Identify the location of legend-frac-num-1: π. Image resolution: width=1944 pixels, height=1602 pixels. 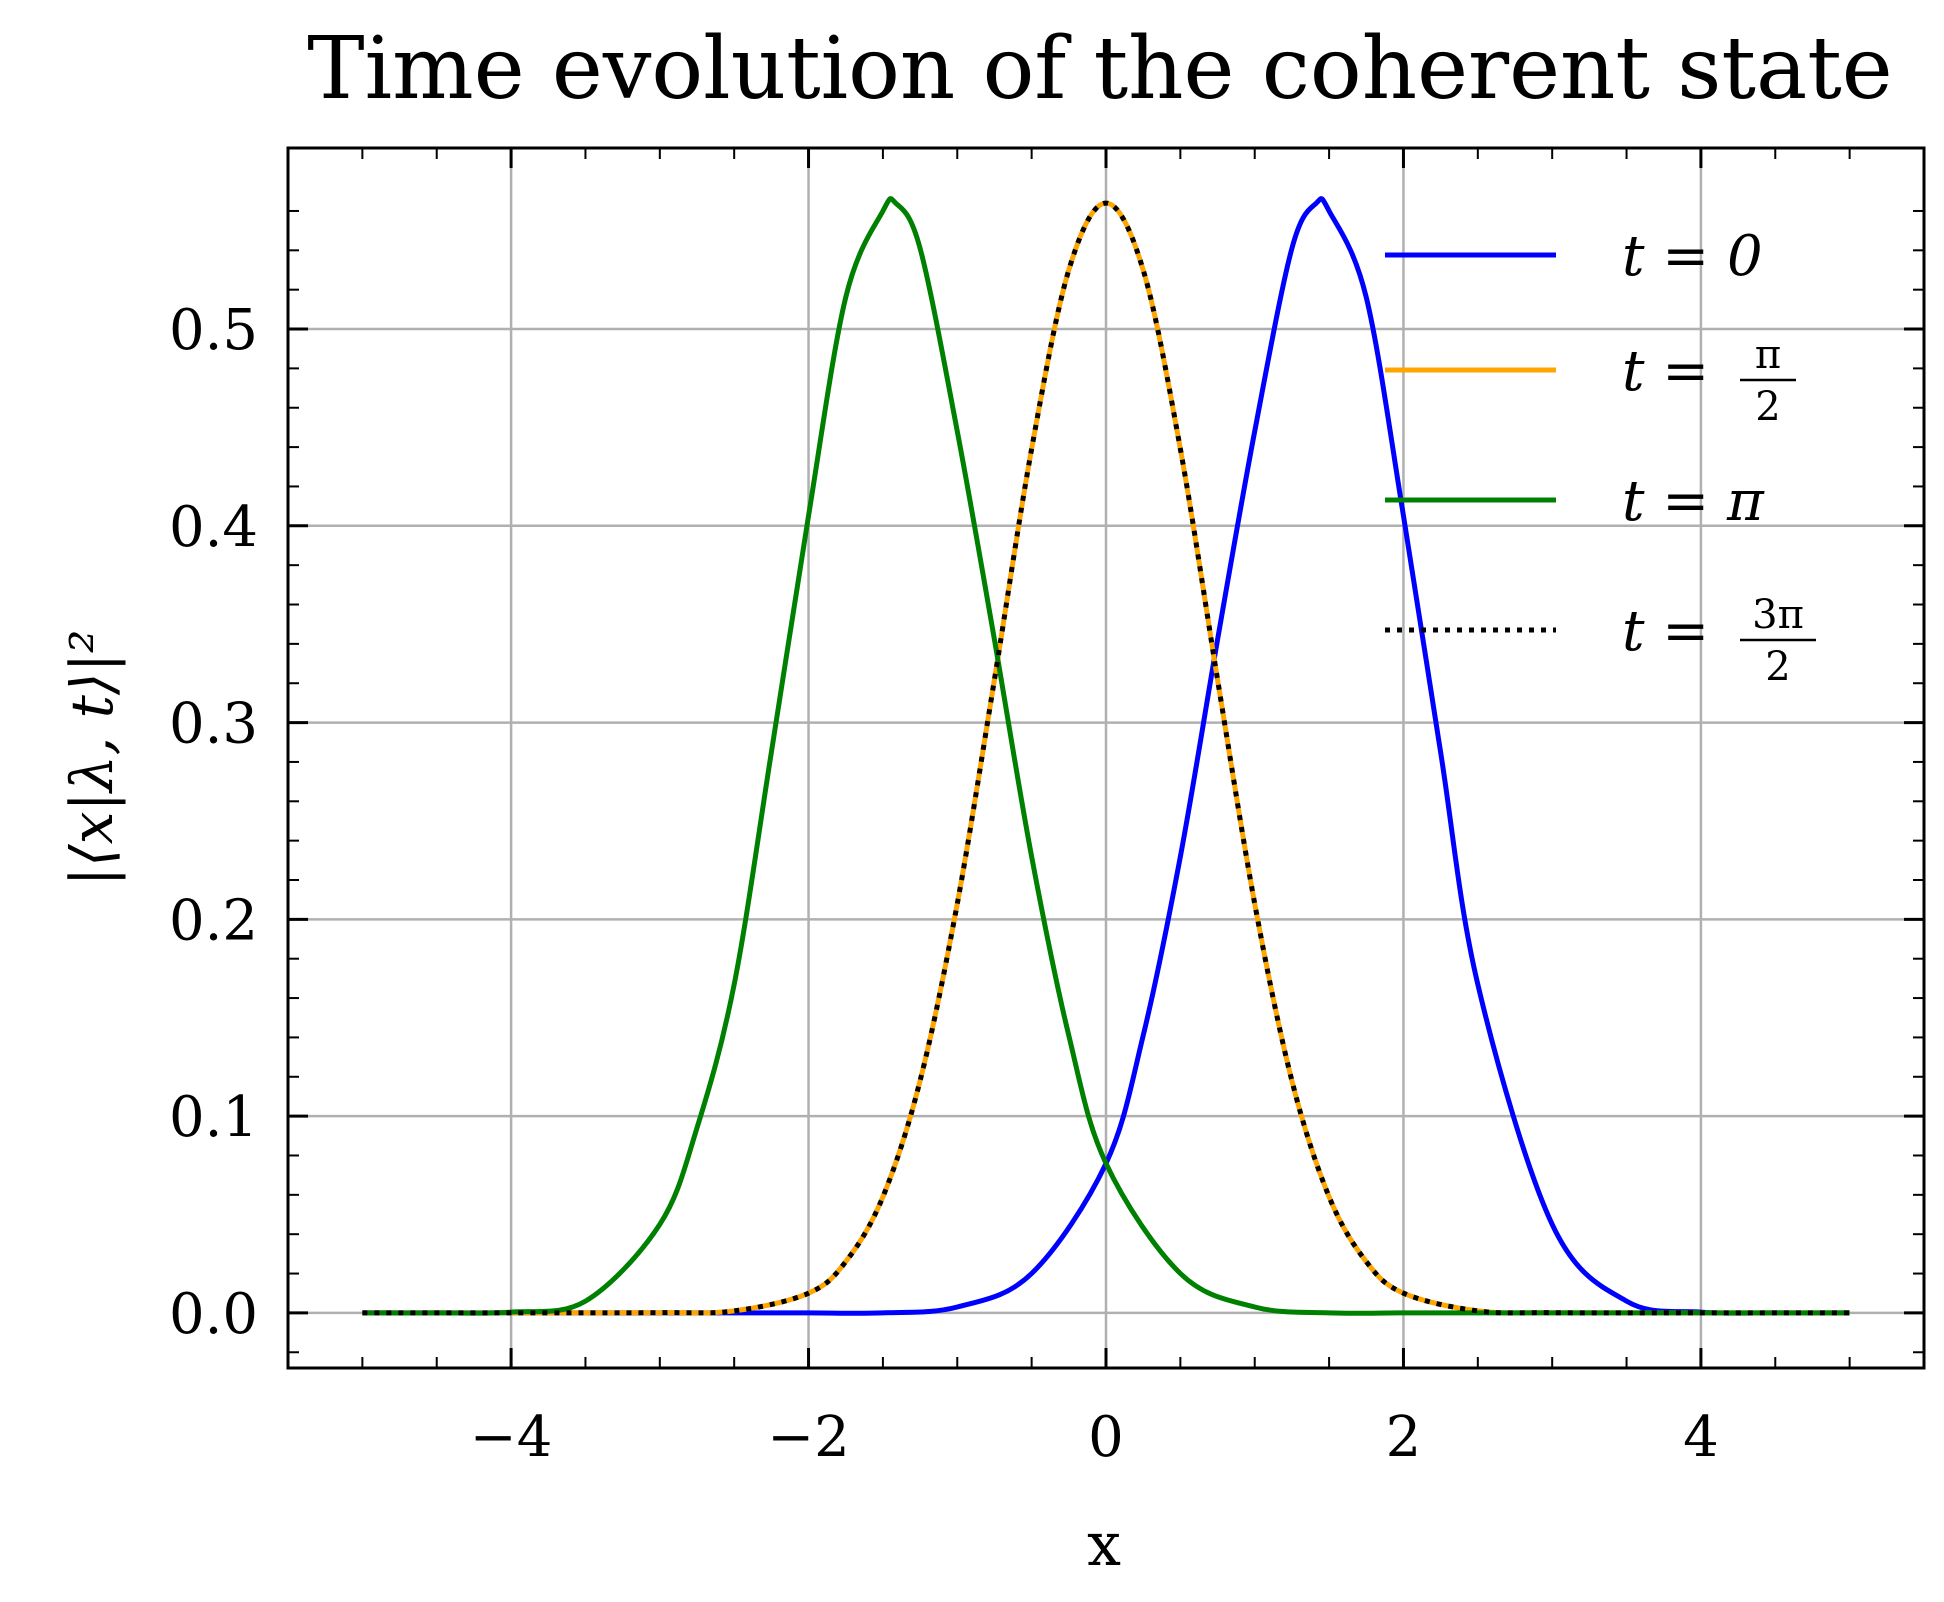
(1768, 355).